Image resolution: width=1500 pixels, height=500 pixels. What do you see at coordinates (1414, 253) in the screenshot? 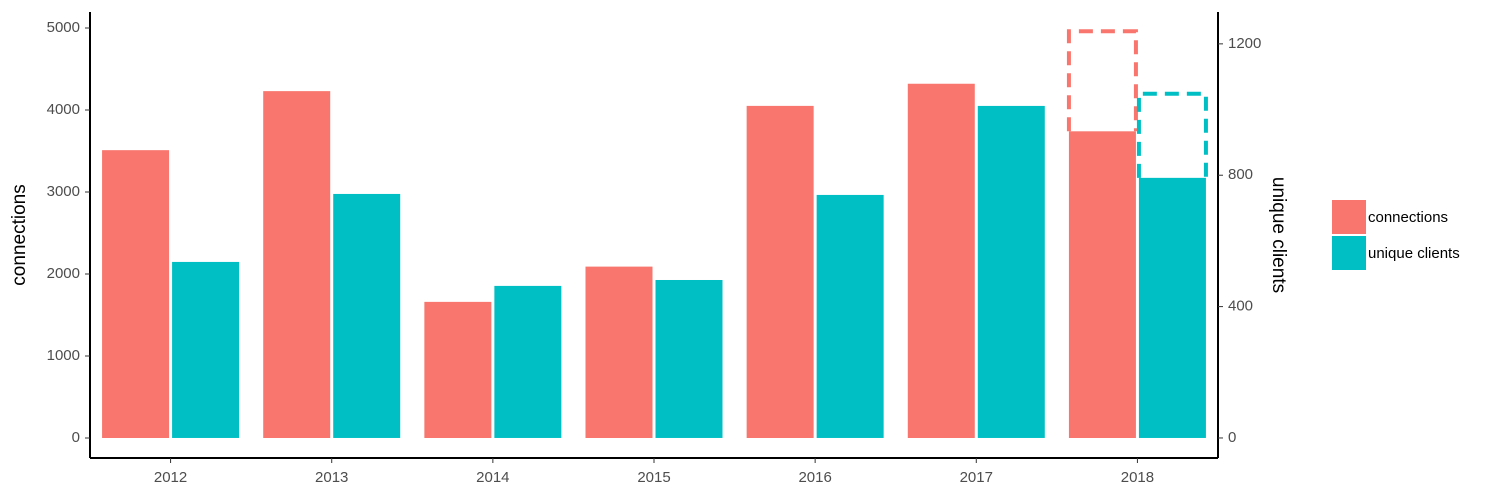
I see `legend-label: unique clients` at bounding box center [1414, 253].